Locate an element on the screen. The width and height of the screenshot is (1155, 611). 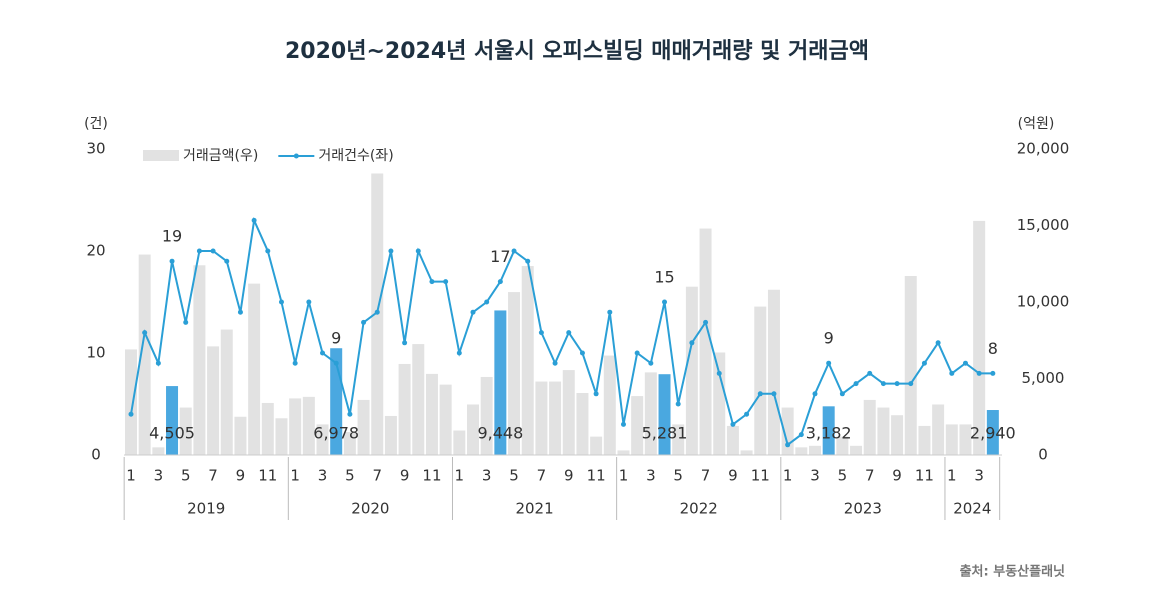
legend-label: 거래건수(좌) is located at coordinates (355, 156).